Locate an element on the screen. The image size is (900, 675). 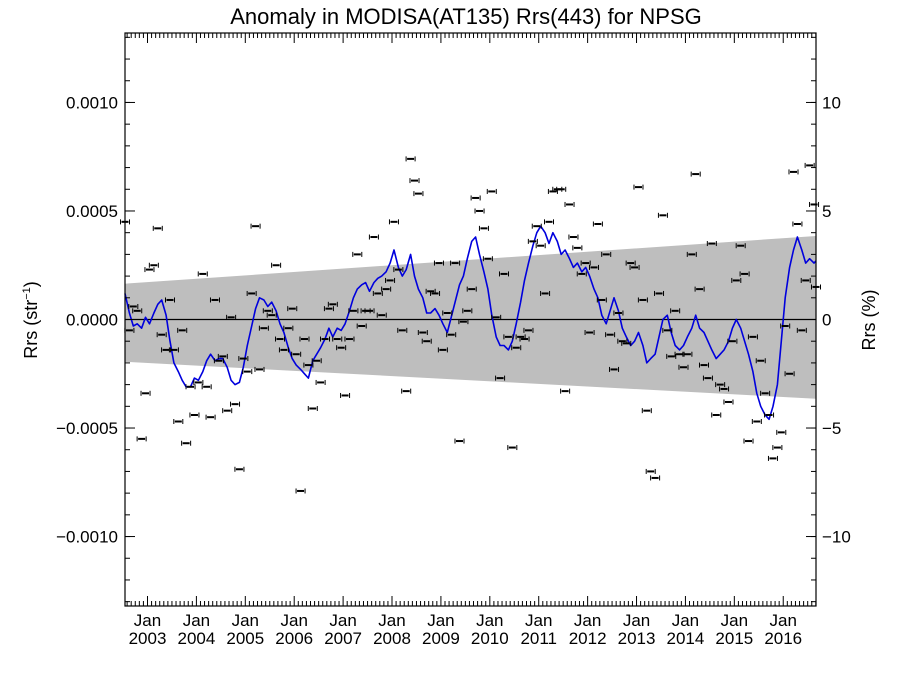
x-tick-label-year: 2016 is located at coordinates (783, 638).